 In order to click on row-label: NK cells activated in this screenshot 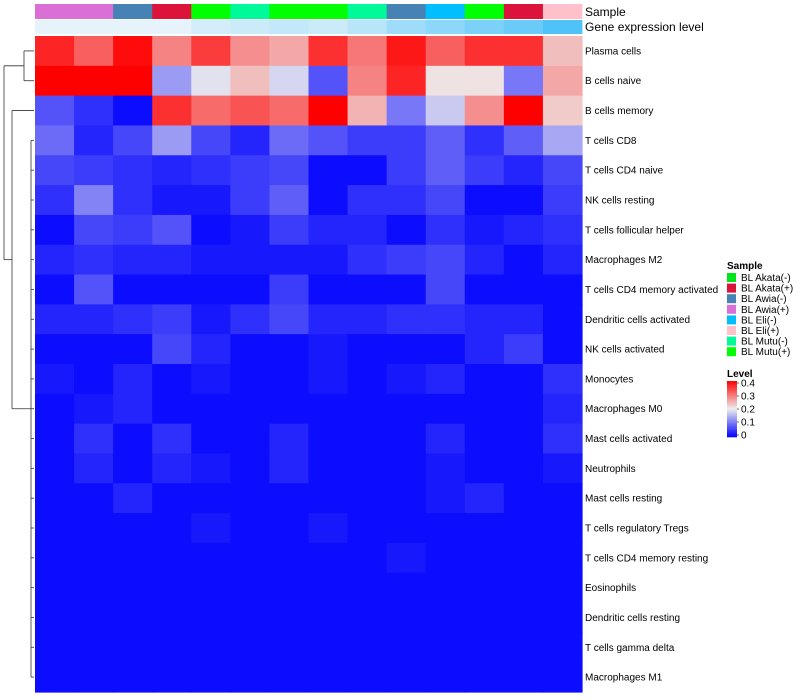, I will do `click(624, 350)`.